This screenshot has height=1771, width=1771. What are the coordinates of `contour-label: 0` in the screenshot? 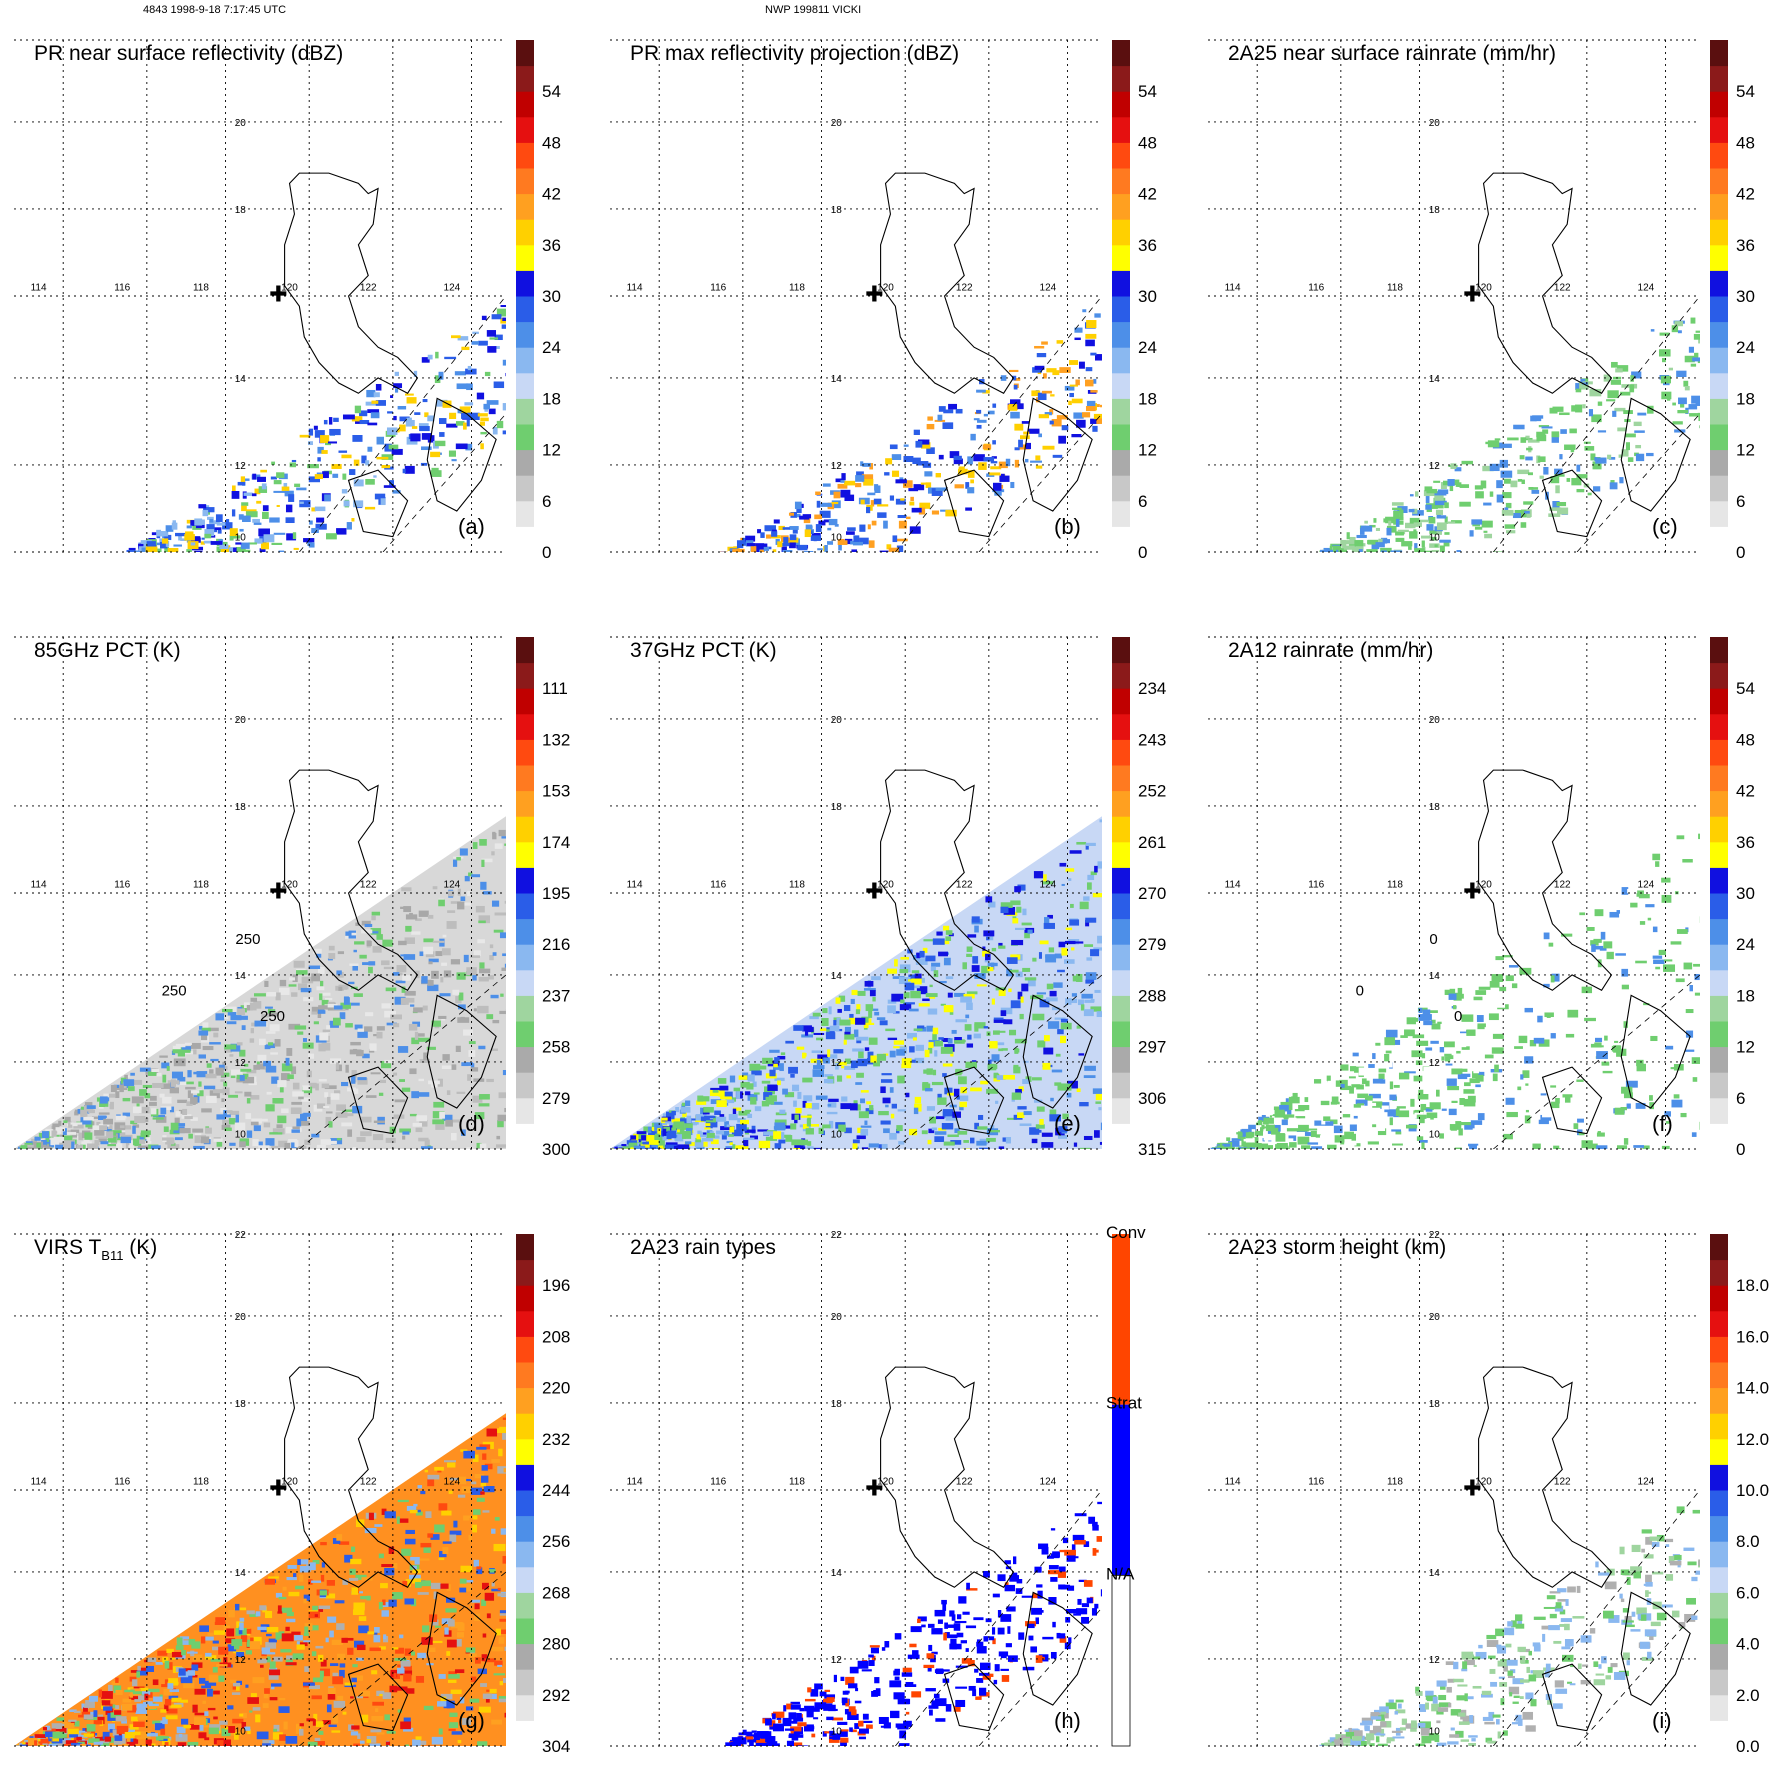 It's located at (1360, 990).